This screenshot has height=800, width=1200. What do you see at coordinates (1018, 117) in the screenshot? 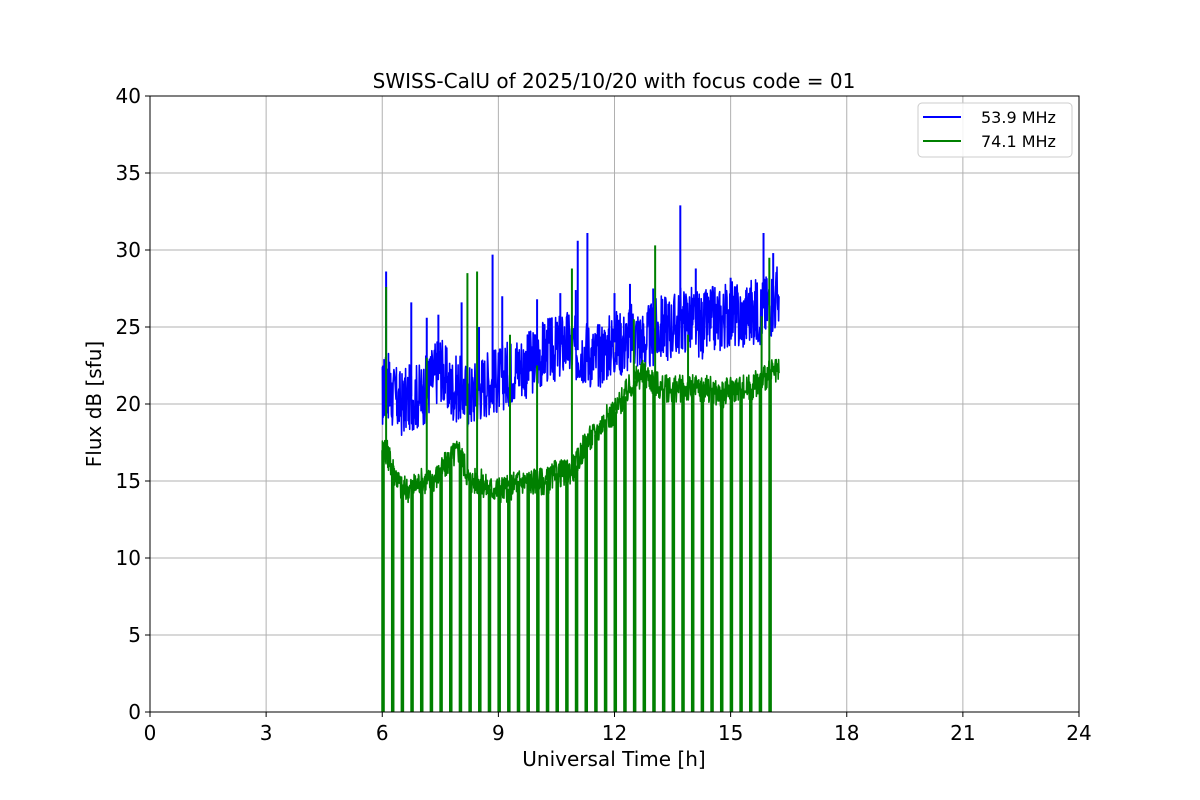
I see `legend-label-53-9: 53.9 MHz` at bounding box center [1018, 117].